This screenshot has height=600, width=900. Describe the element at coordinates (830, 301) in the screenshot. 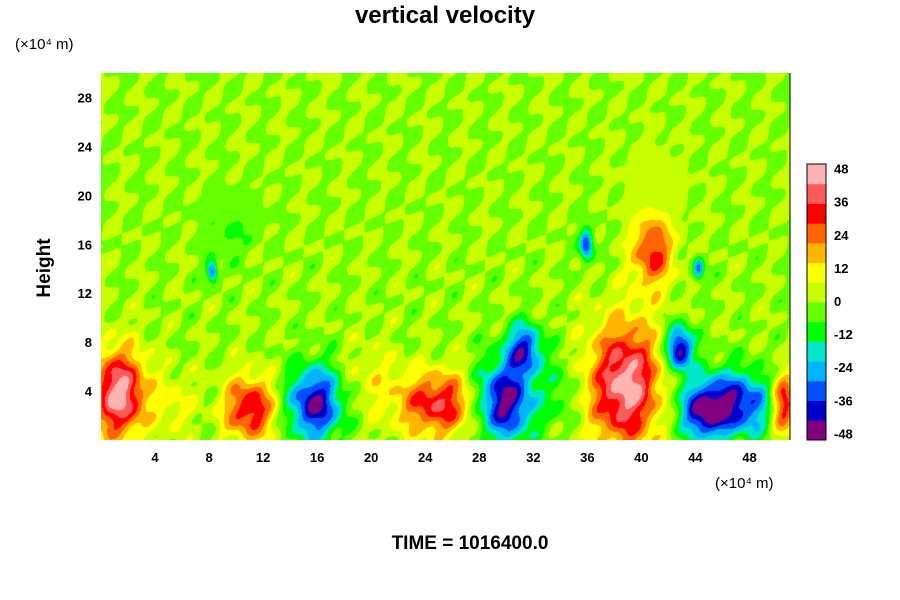

I see `colorbar: 48 36 24 12 0 -12 -24 -36 -48` at that location.